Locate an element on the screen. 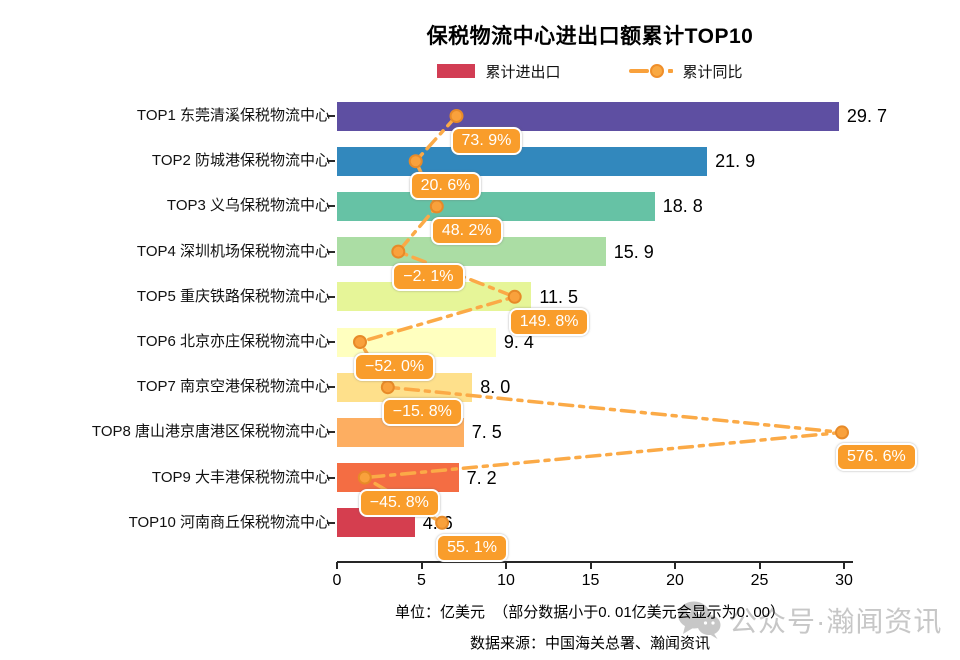  category-label: TOP3 义乌保税物流中心 is located at coordinates (248, 206).